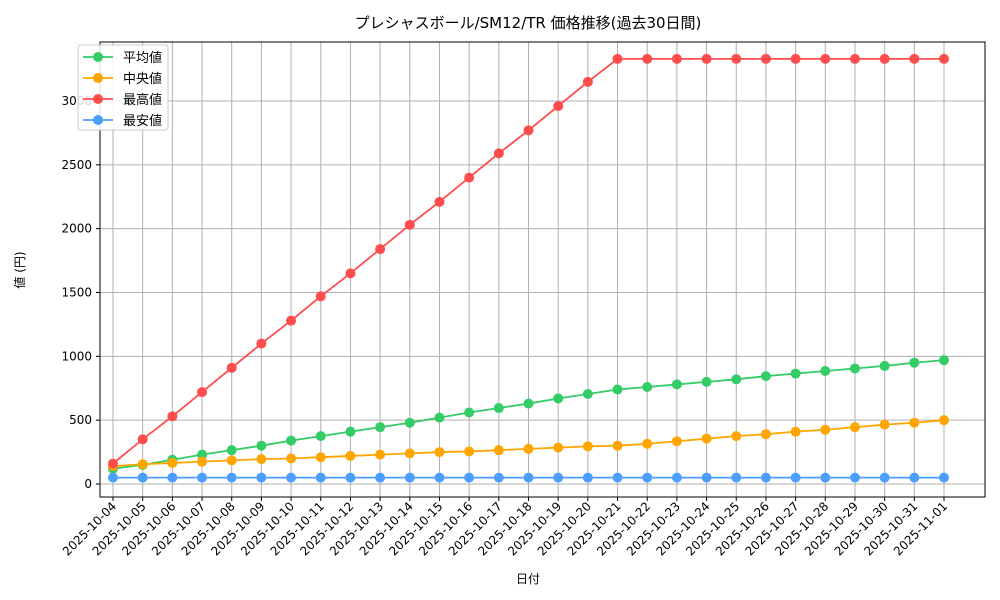 This screenshot has width=1000, height=600. Describe the element at coordinates (80, 420) in the screenshot. I see `y-tick-label: 500` at that location.